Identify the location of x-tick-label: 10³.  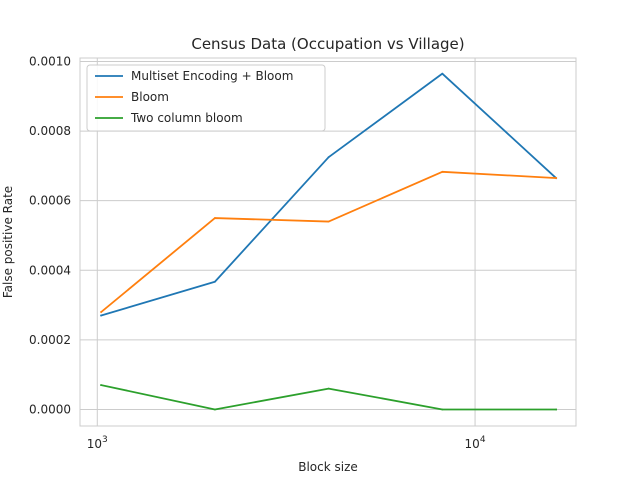
(97, 443).